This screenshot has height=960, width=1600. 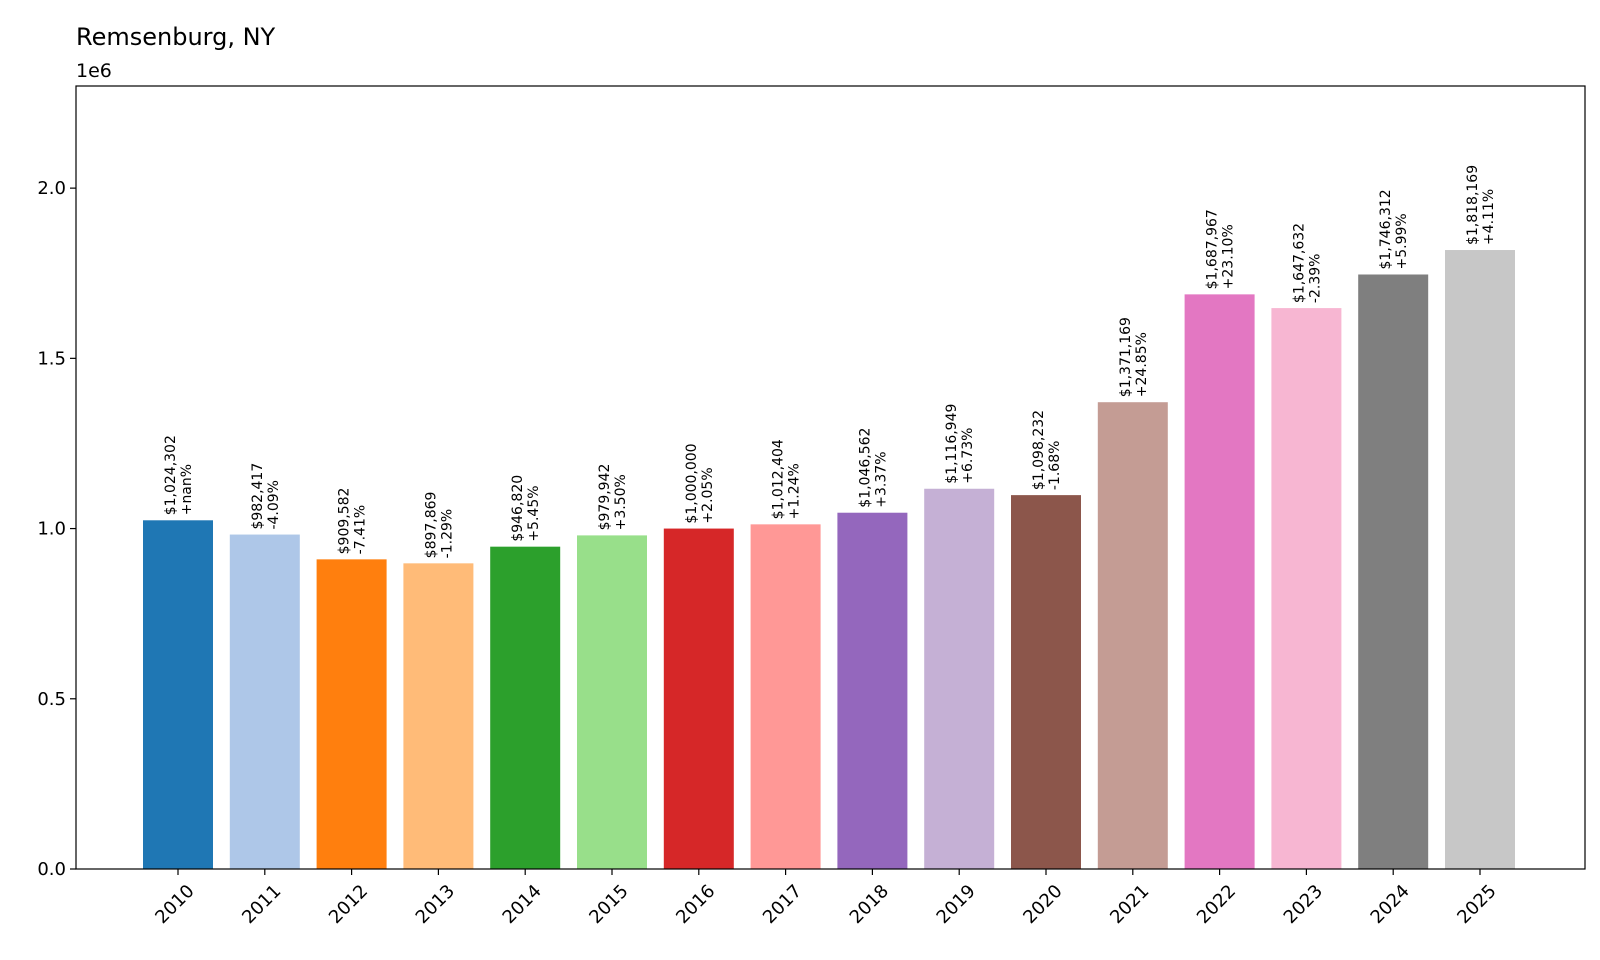 I want to click on bar-data-label-2010: $1,024,302+nan%, so click(x=179, y=475).